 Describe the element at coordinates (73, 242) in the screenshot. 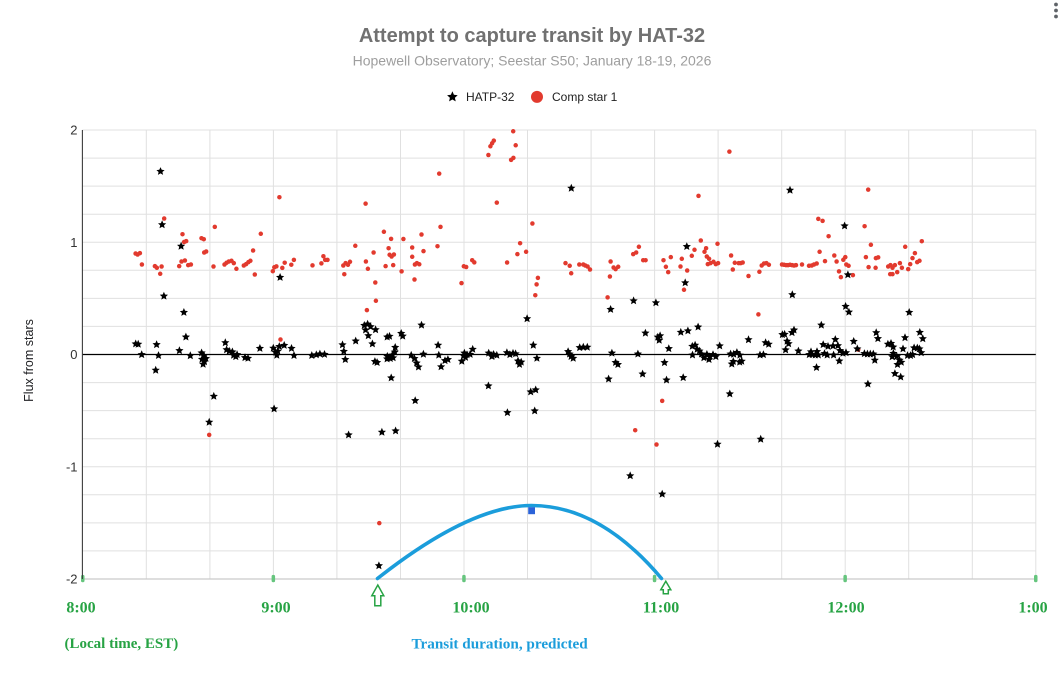

I see `svg-text: 1` at that location.